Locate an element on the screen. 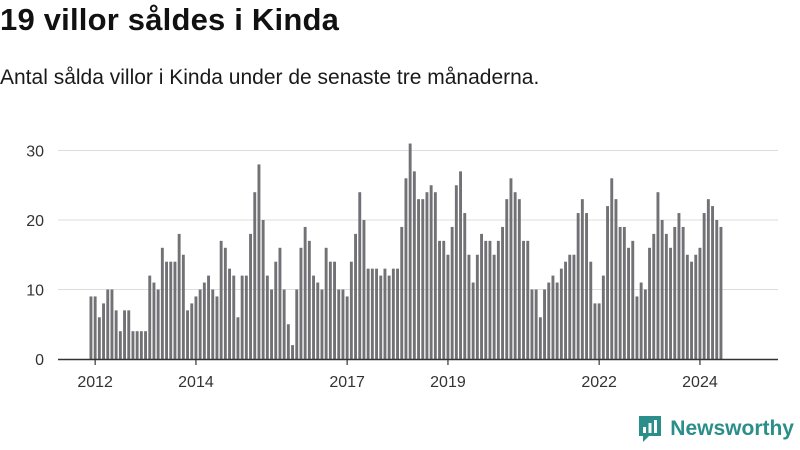 The width and height of the screenshot is (800, 450). y-tick-label: 30 is located at coordinates (35, 152).